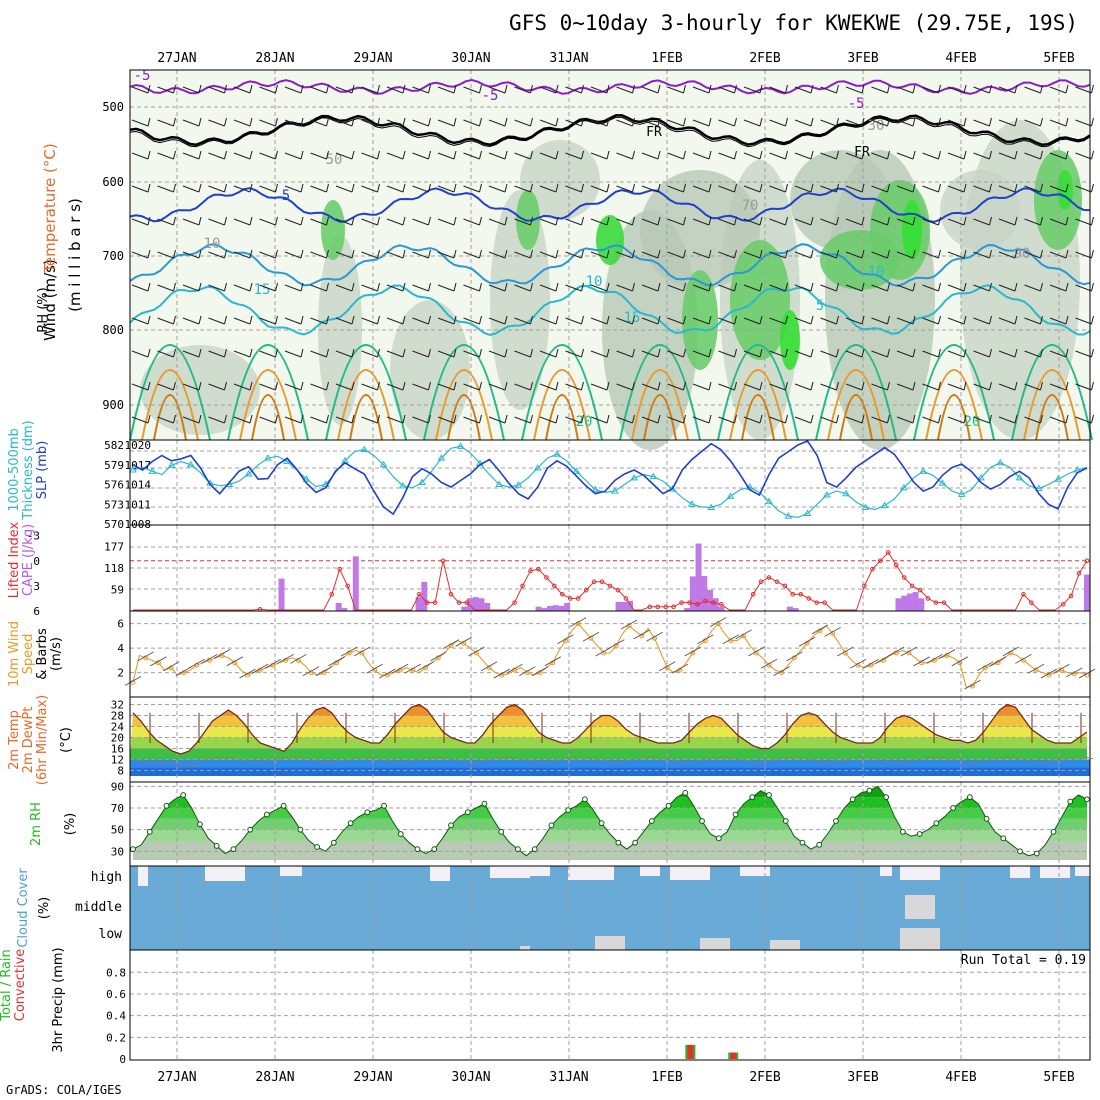  Describe the element at coordinates (610, 86) in the screenshot. I see `temp-contour-minus5` at that location.